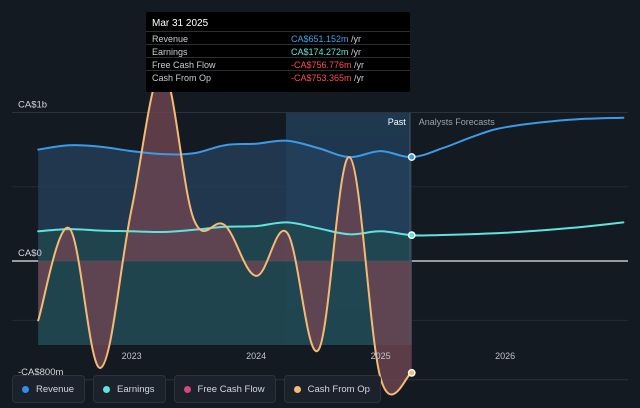 Image resolution: width=640 pixels, height=408 pixels. Describe the element at coordinates (170, 52) in the screenshot. I see `tooltip-label-earnings: Earnings` at that location.